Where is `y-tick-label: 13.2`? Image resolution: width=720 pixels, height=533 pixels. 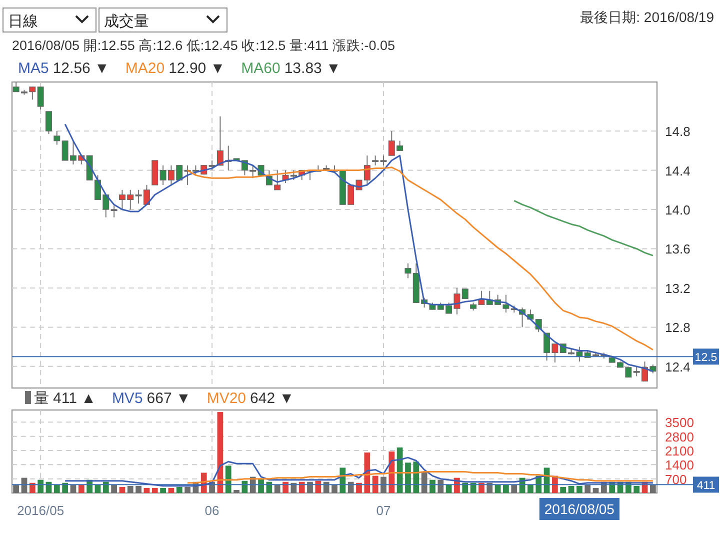
y-tick-label: 13.2 is located at coordinates (677, 288).